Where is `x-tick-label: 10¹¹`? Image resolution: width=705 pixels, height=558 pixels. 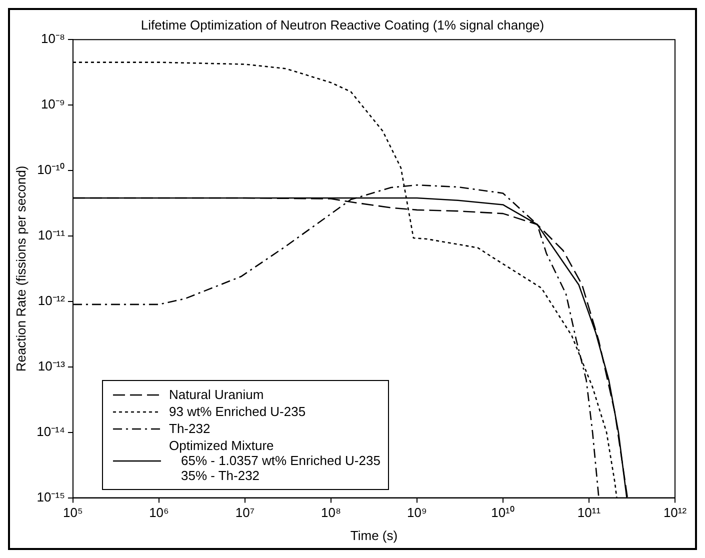 x-tick-label: 10¹¹ is located at coordinates (589, 512).